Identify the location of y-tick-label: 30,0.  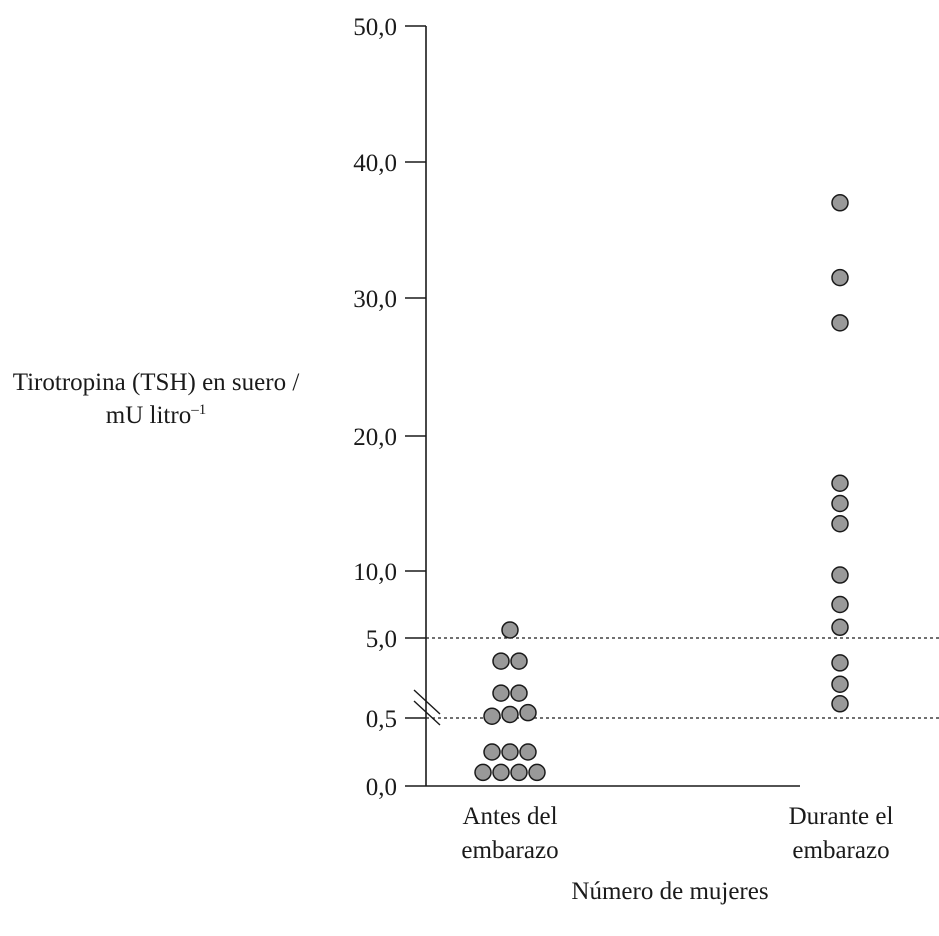
(375, 299).